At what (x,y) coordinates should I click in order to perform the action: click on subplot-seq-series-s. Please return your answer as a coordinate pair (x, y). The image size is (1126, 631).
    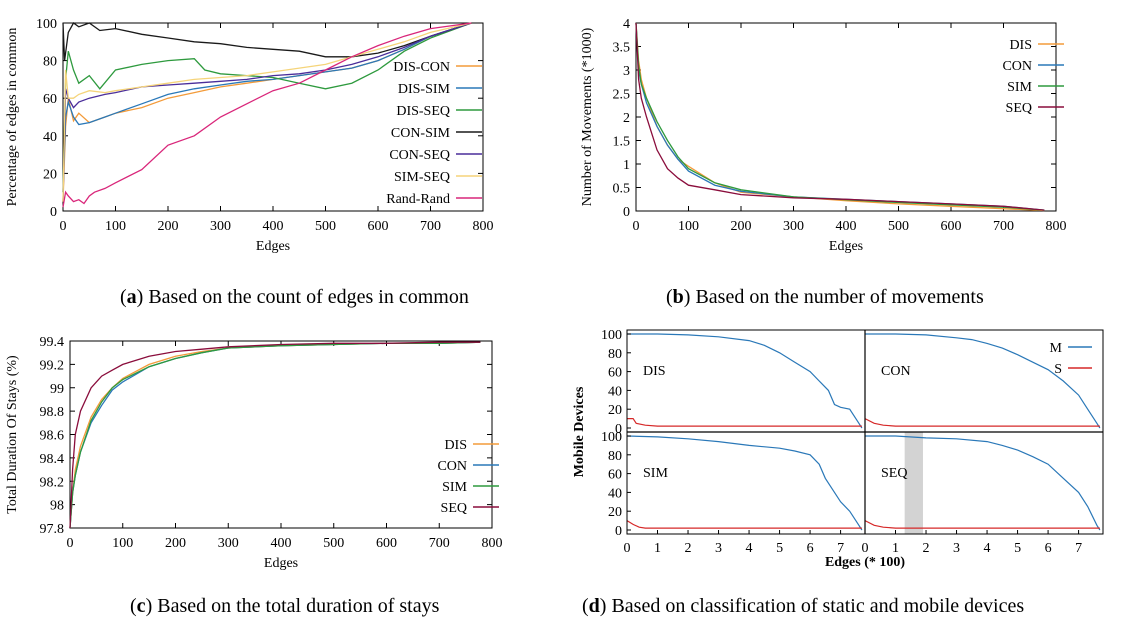
    Looking at the image, I should click on (982, 524).